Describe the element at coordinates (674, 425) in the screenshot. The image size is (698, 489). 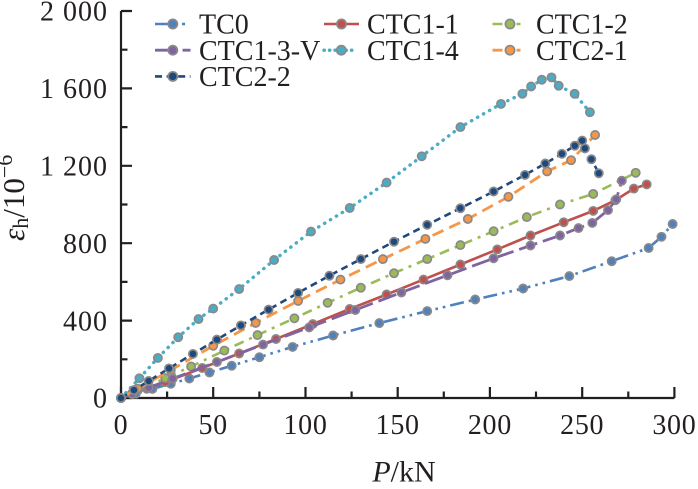
I see `svg-text: 300` at that location.